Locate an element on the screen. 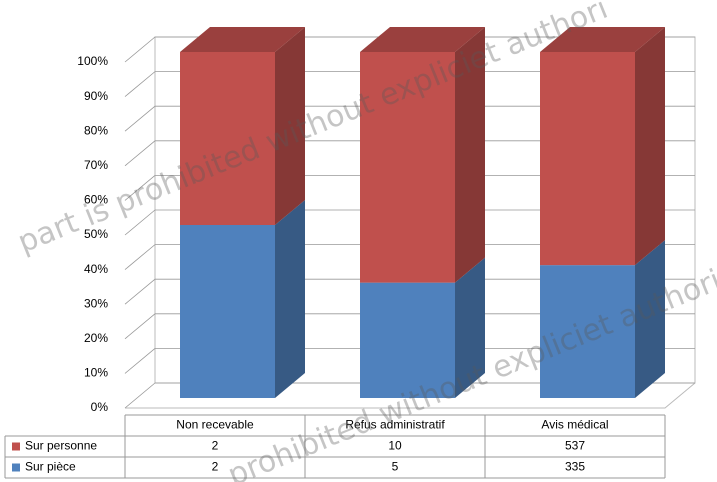  y-tick-label: 20% is located at coordinates (96, 338).